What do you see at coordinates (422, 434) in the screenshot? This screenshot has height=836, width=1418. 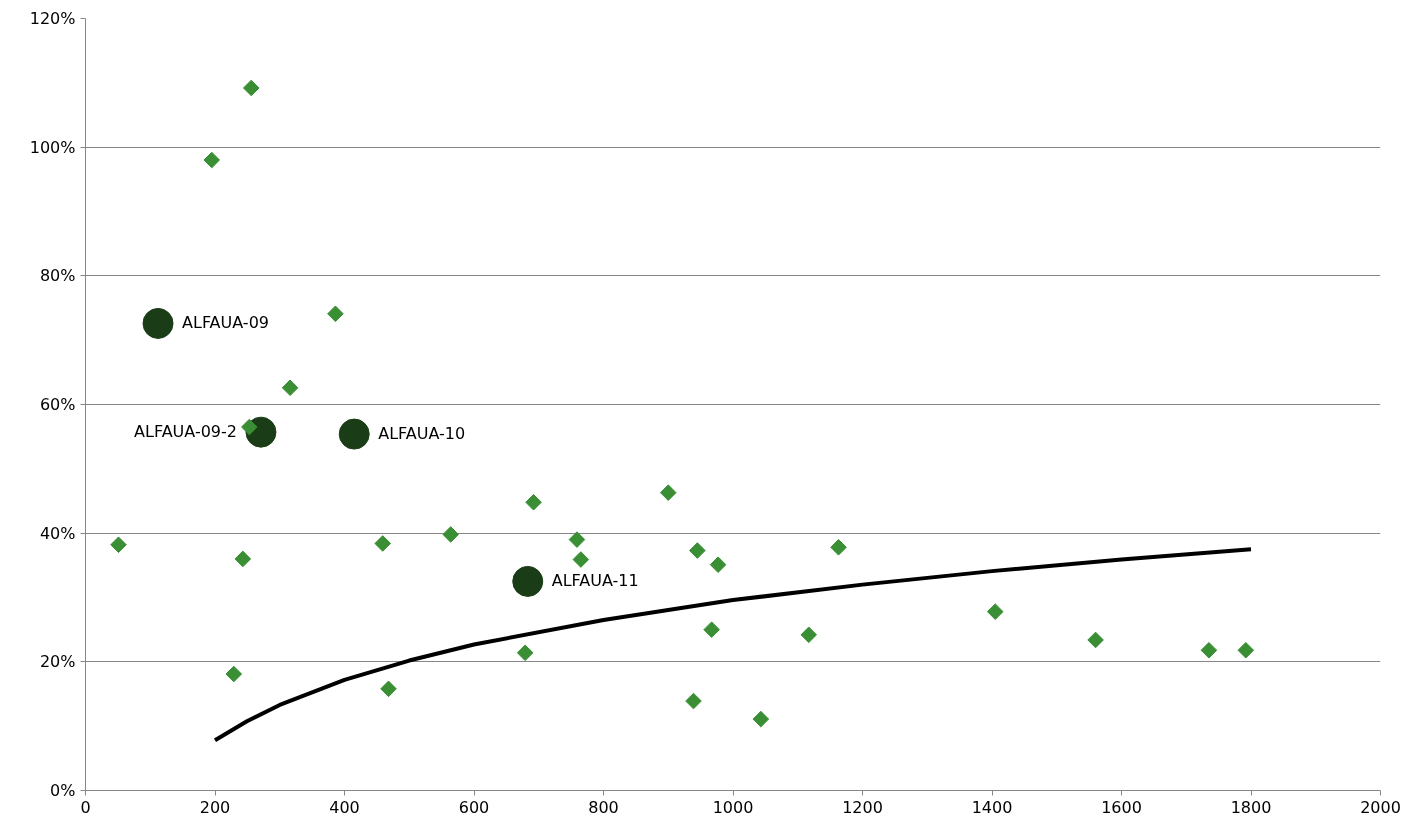 I see `annotation: ALFAUA-10` at bounding box center [422, 434].